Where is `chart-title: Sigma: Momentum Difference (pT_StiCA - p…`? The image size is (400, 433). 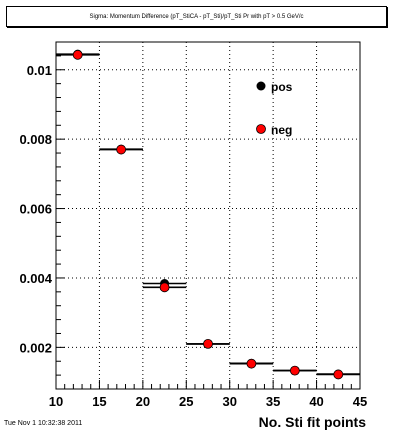
chart-title: Sigma: Momentum Difference (pT_StiCA - p… is located at coordinates (196, 16).